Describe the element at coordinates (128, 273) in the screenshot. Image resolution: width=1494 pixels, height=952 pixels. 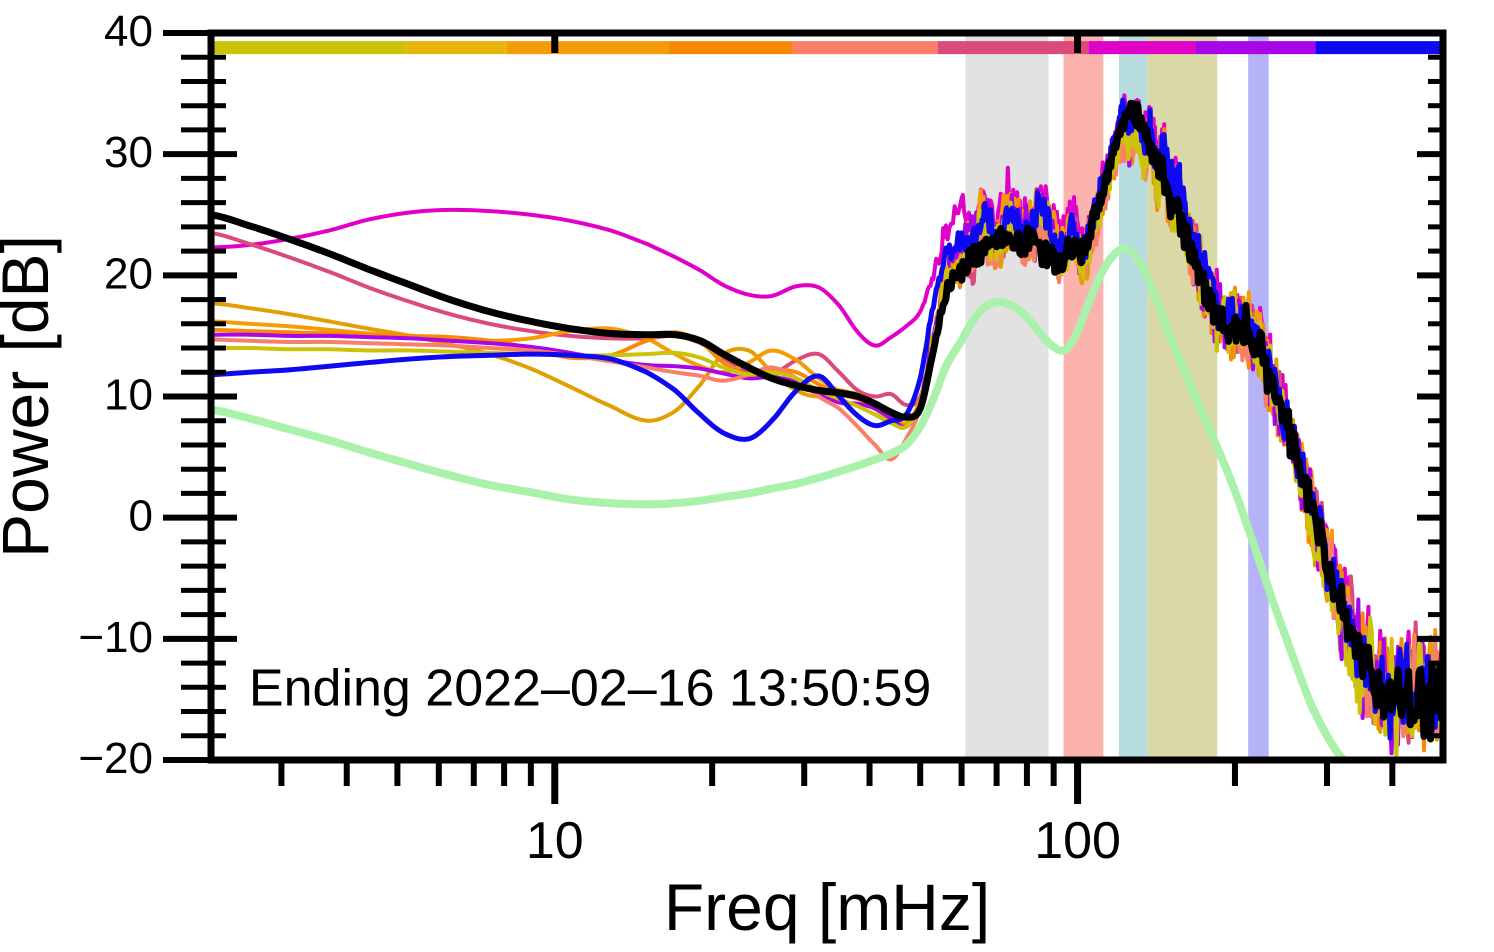
I see `y-tick-label: 20` at that location.